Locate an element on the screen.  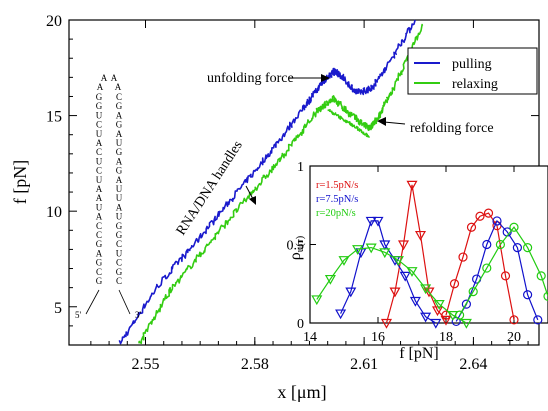
main-x-axis-label: x [μm] is located at coordinates (301, 392).